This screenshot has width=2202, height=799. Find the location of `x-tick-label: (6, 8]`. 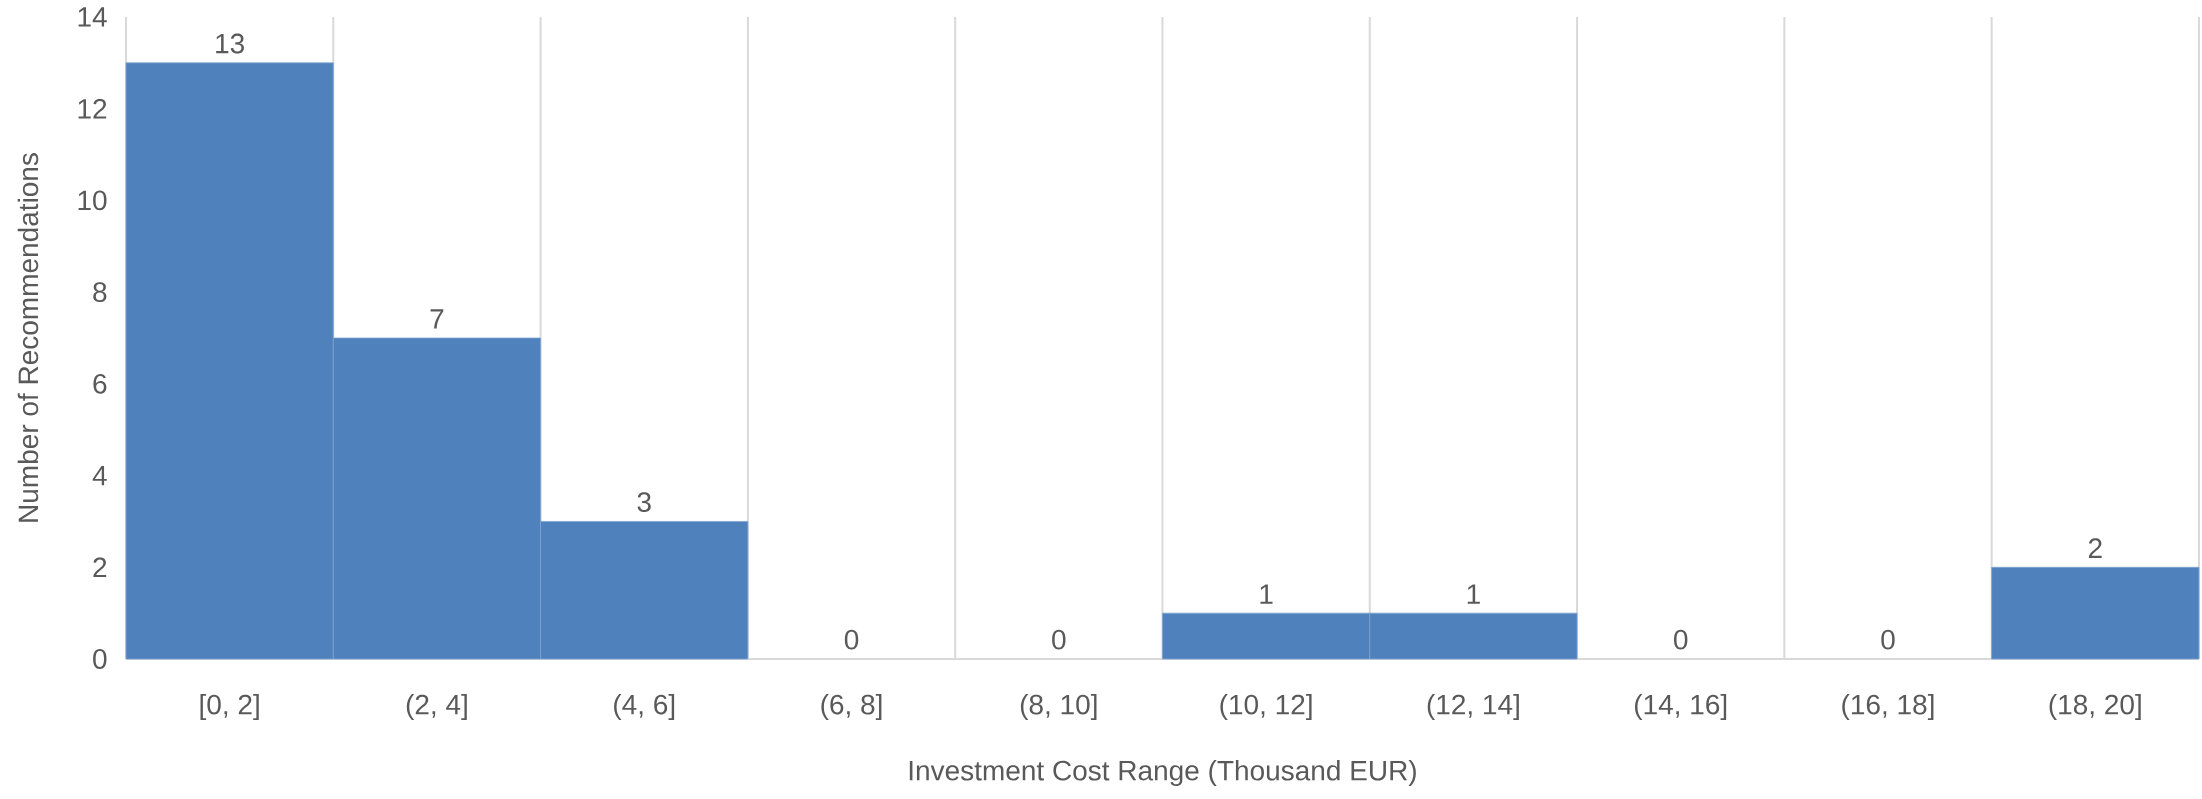

x-tick-label: (6, 8] is located at coordinates (851, 707).